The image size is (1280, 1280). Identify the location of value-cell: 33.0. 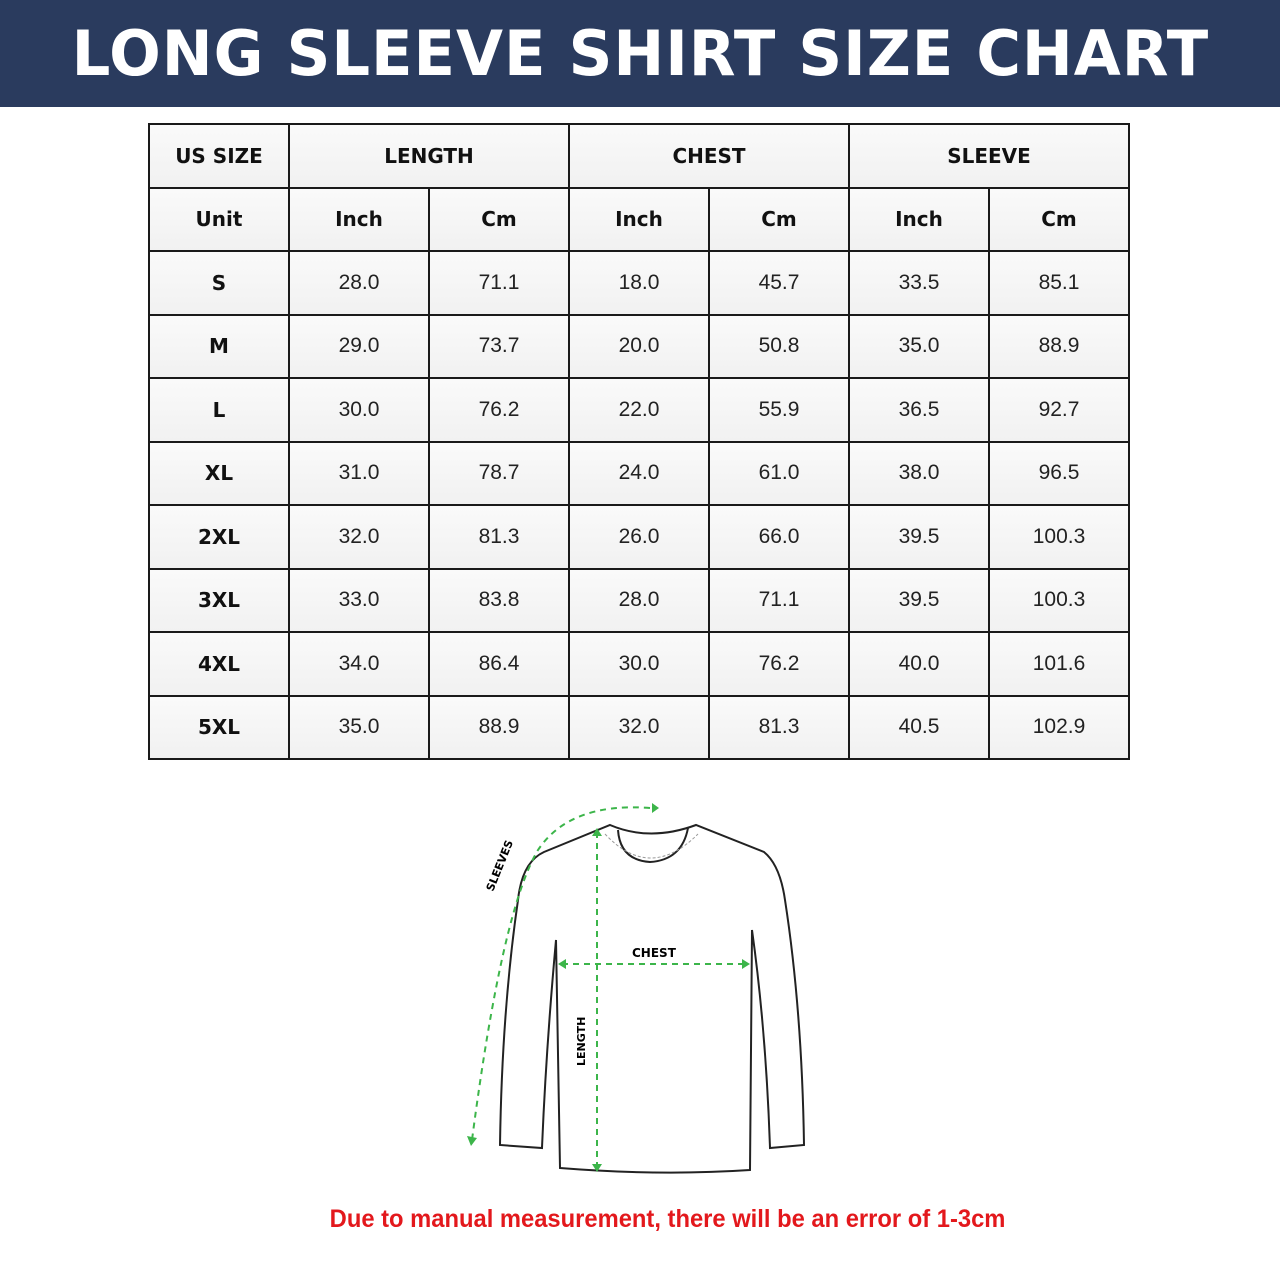
(359, 600).